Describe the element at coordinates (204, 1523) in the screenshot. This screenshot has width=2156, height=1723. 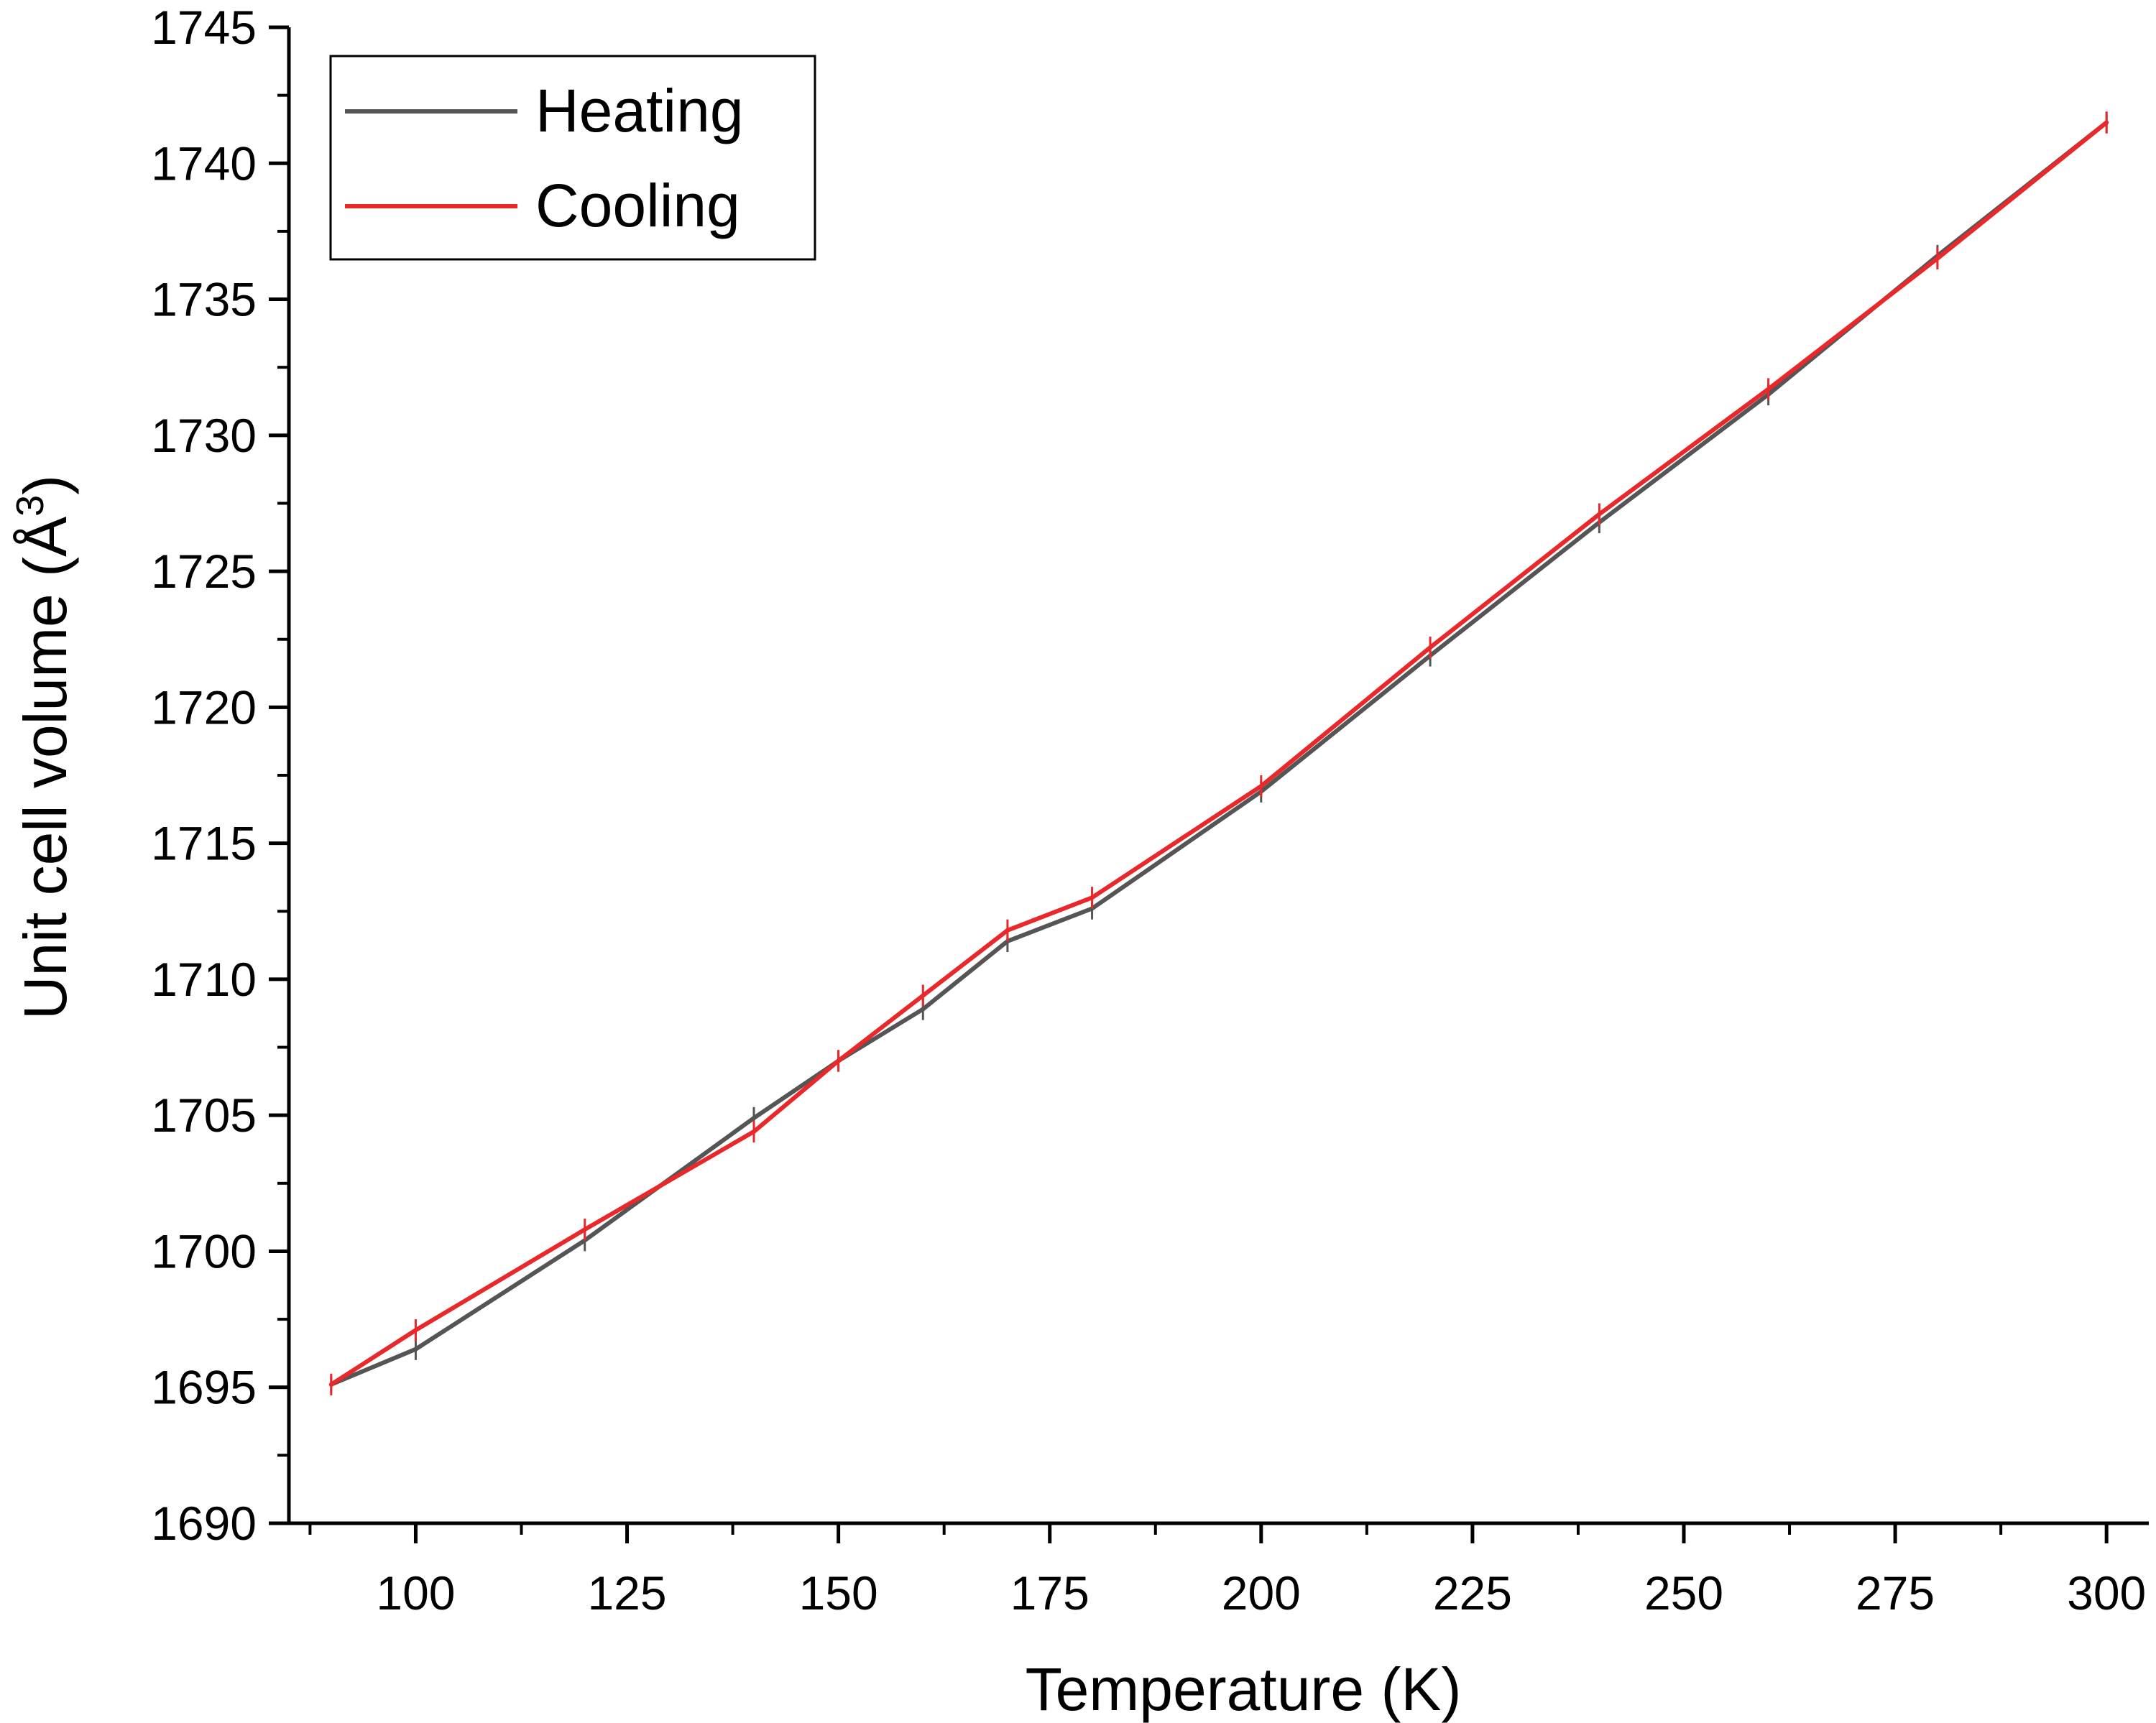
I see `y-tick-label: 1690` at that location.